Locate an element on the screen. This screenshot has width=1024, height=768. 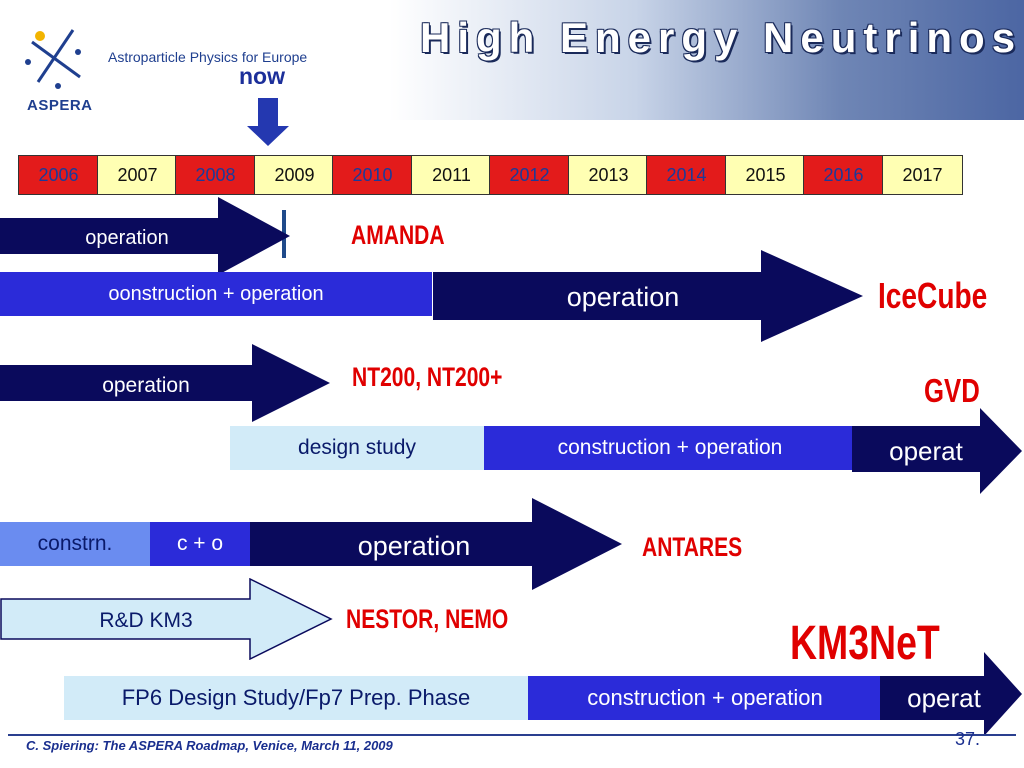
icecube-construction-bar: oonstruction + operation is located at coordinates (216, 294).